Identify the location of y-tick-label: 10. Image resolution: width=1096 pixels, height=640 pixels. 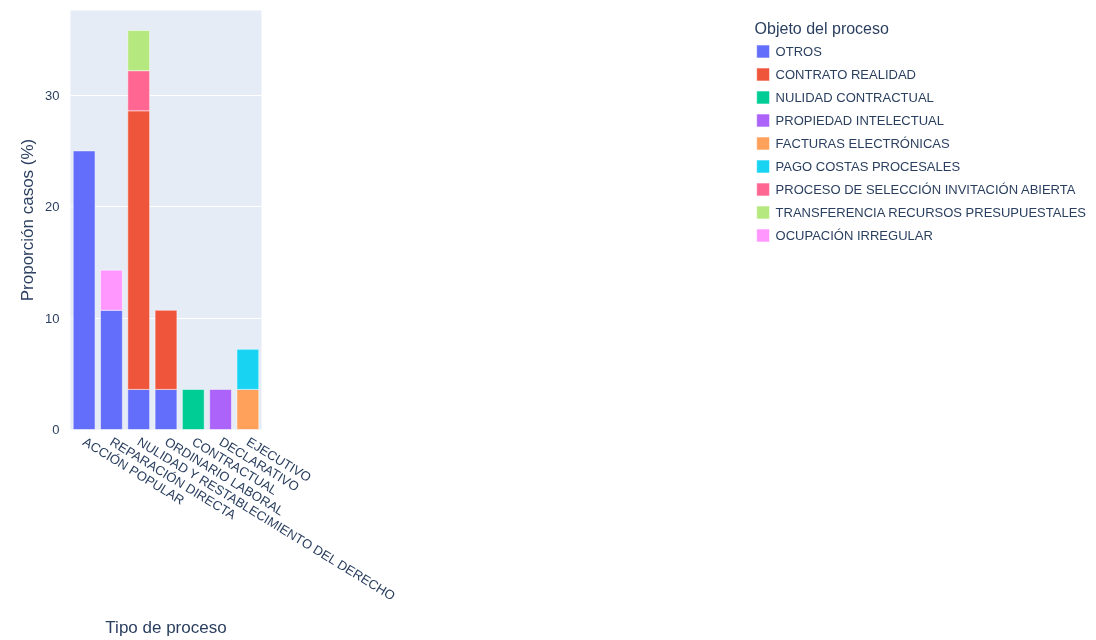
(52, 318).